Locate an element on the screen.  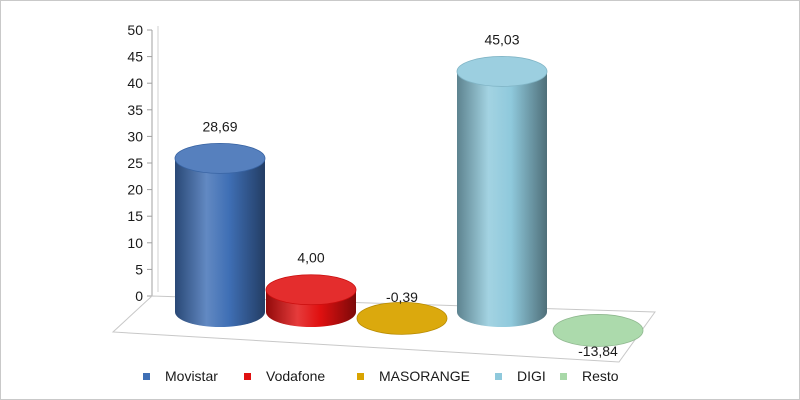
bar-resto is located at coordinates (598, 330).